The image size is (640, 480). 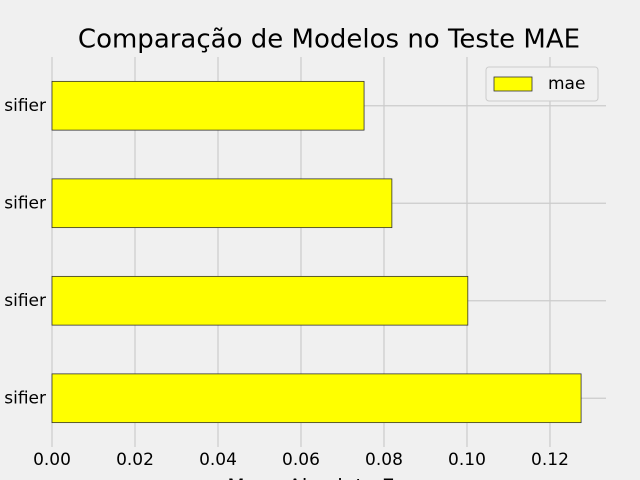 I want to click on legend: mae, so click(x=542, y=84).